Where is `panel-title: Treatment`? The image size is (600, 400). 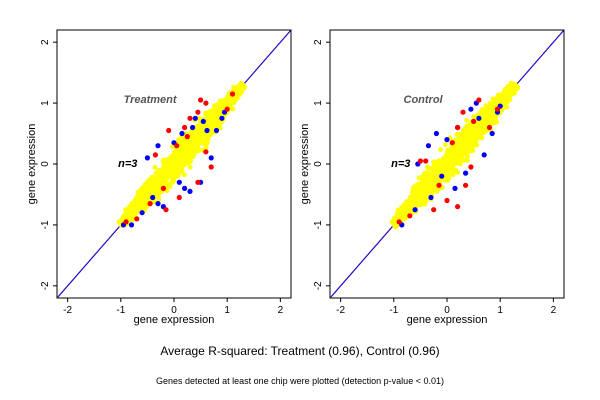 panel-title: Treatment is located at coordinates (151, 100).